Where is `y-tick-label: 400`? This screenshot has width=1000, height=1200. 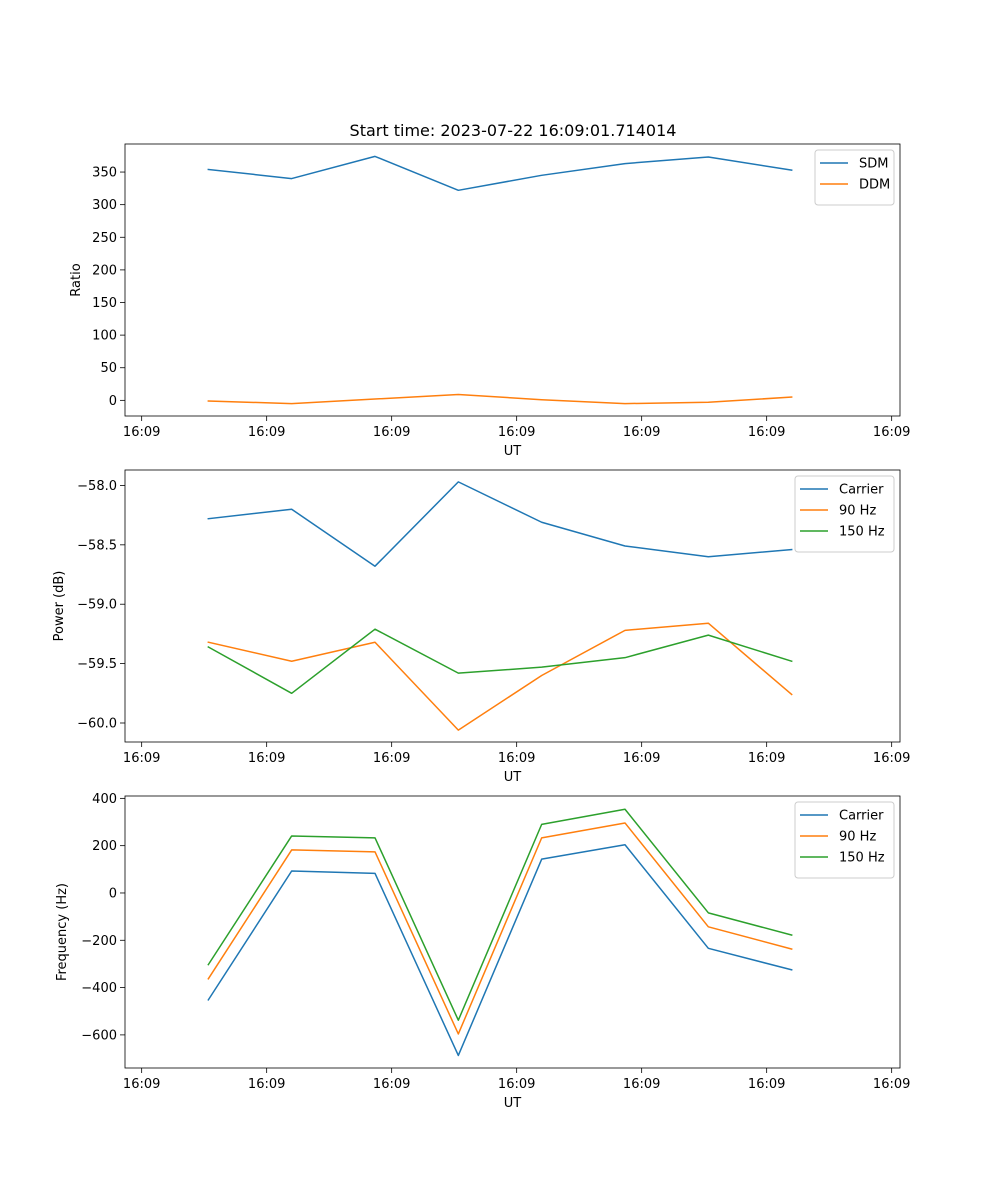
y-tick-label: 400 is located at coordinates (104, 799).